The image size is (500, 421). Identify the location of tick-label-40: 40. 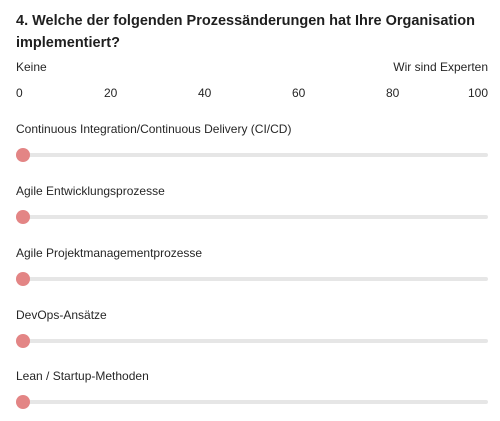
(205, 93).